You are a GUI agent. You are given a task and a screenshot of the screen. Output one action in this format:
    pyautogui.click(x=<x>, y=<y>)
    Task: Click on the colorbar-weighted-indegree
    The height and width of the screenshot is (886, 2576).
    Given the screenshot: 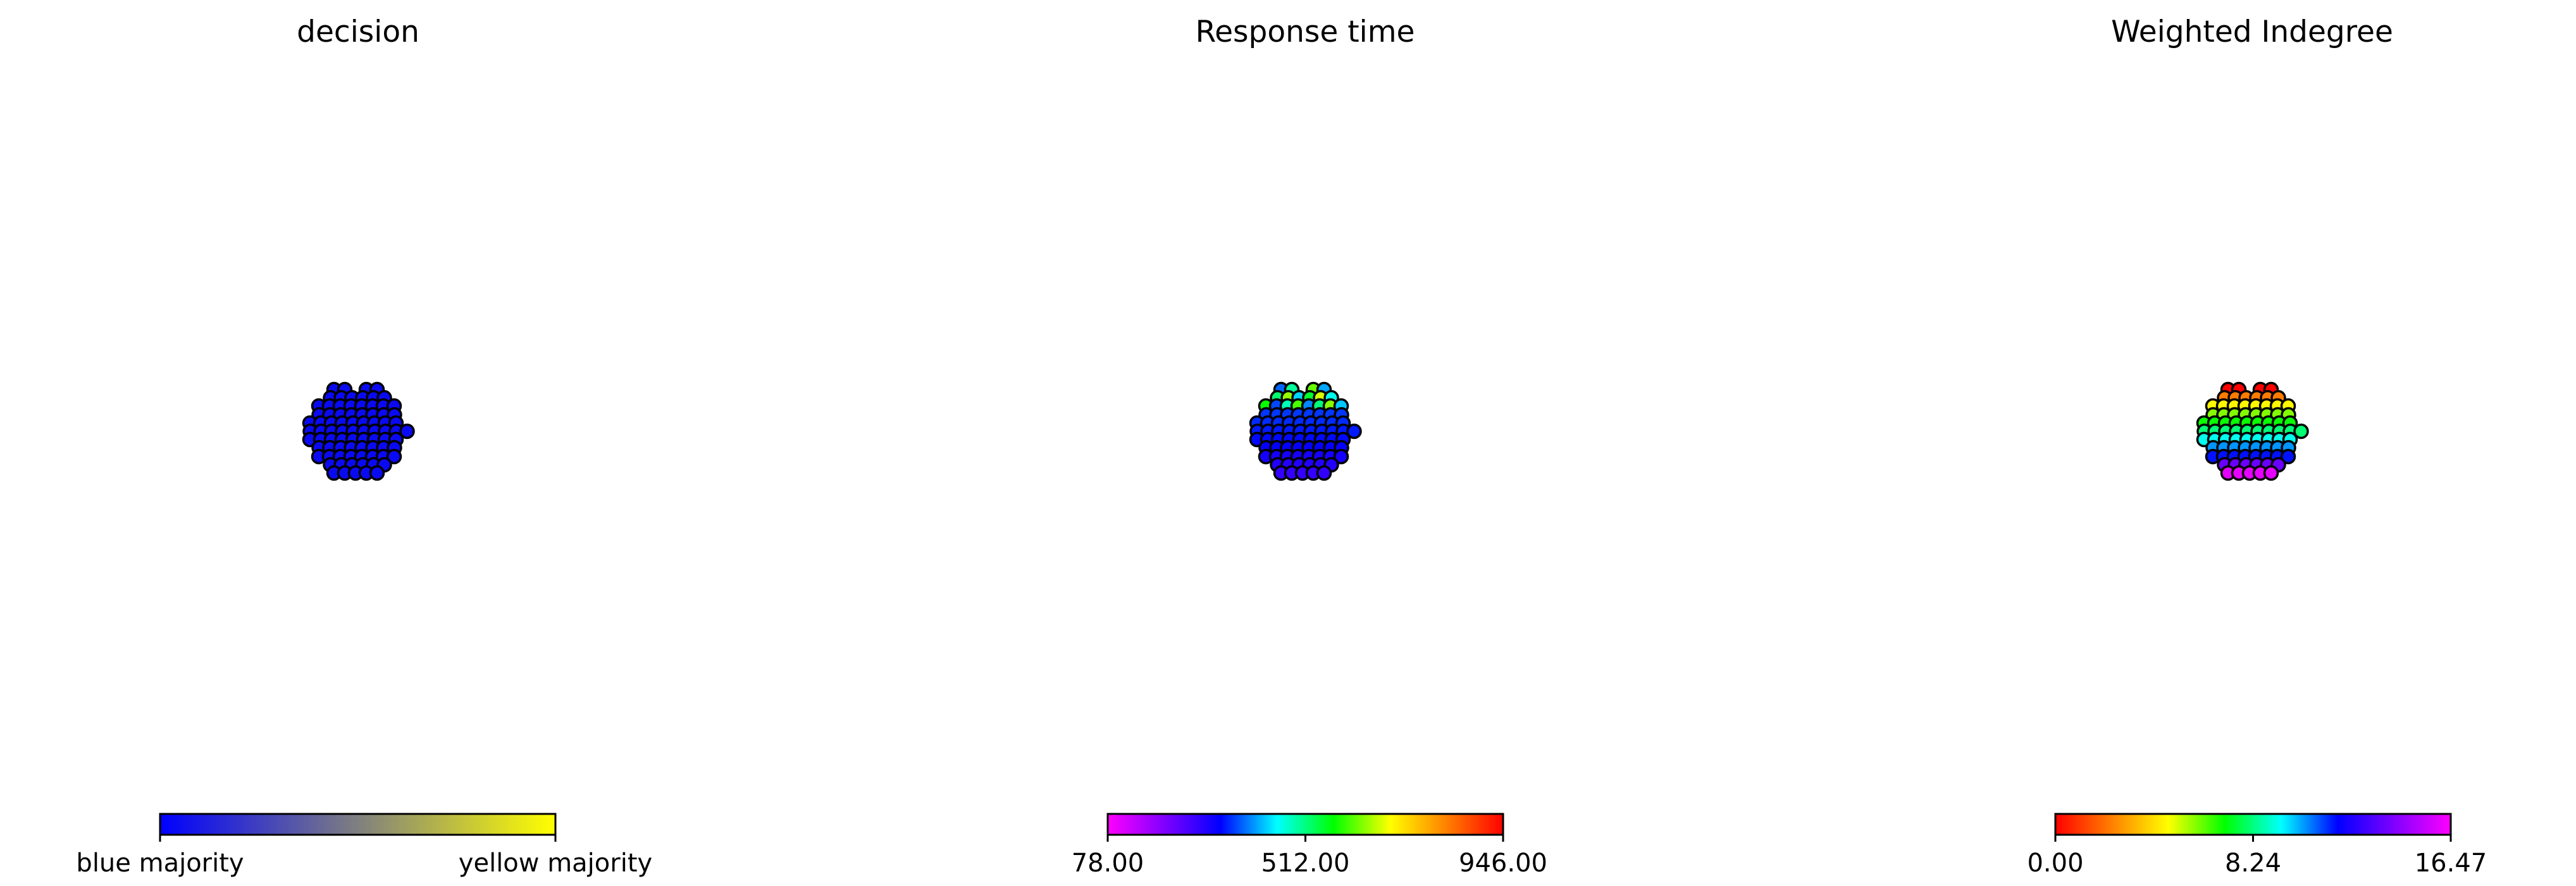 What is the action you would take?
    pyautogui.click(x=2253, y=824)
    